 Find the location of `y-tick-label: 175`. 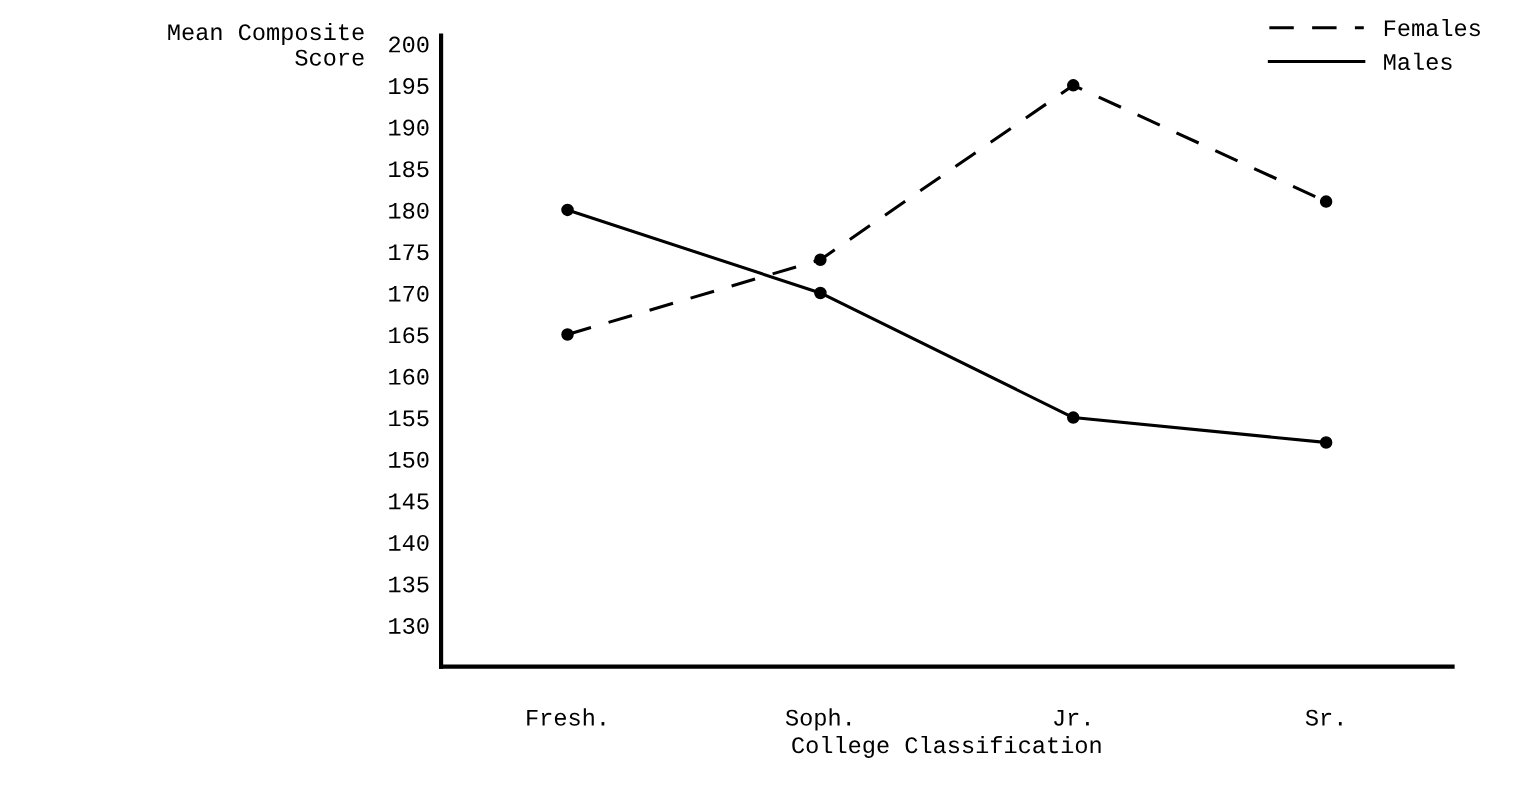

y-tick-label: 175 is located at coordinates (409, 252).